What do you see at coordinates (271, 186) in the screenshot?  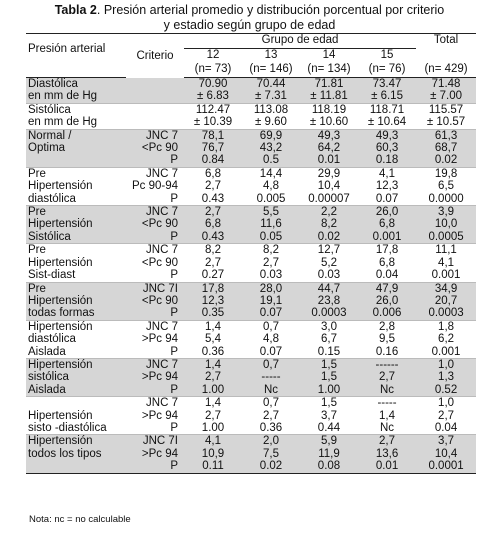 I see `value-cell: 4,8` at bounding box center [271, 186].